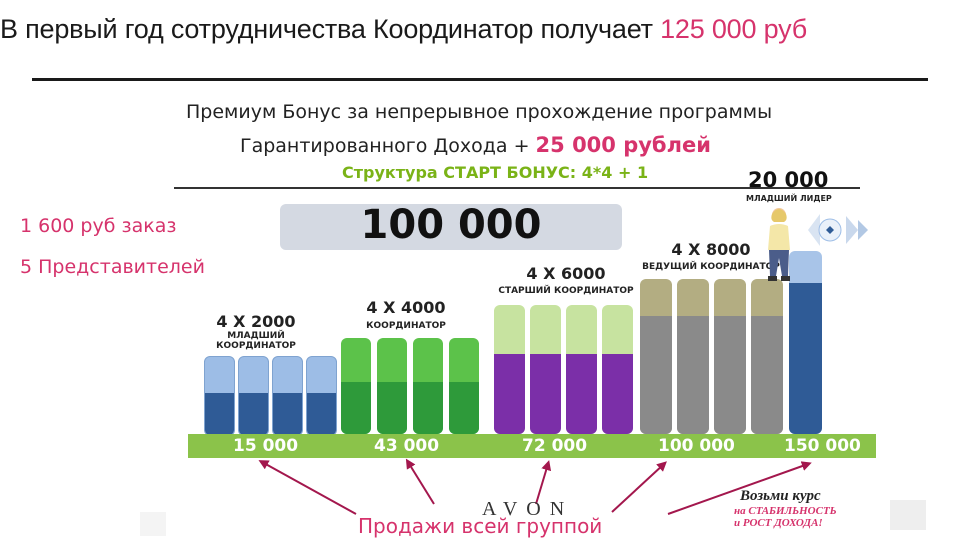 Image resolution: width=960 pixels, height=540 pixels. I want to click on group-label-junior-coordinator: 4 X 2000 МЛАДШИЙ КООРДИНАТОР, so click(256, 331).